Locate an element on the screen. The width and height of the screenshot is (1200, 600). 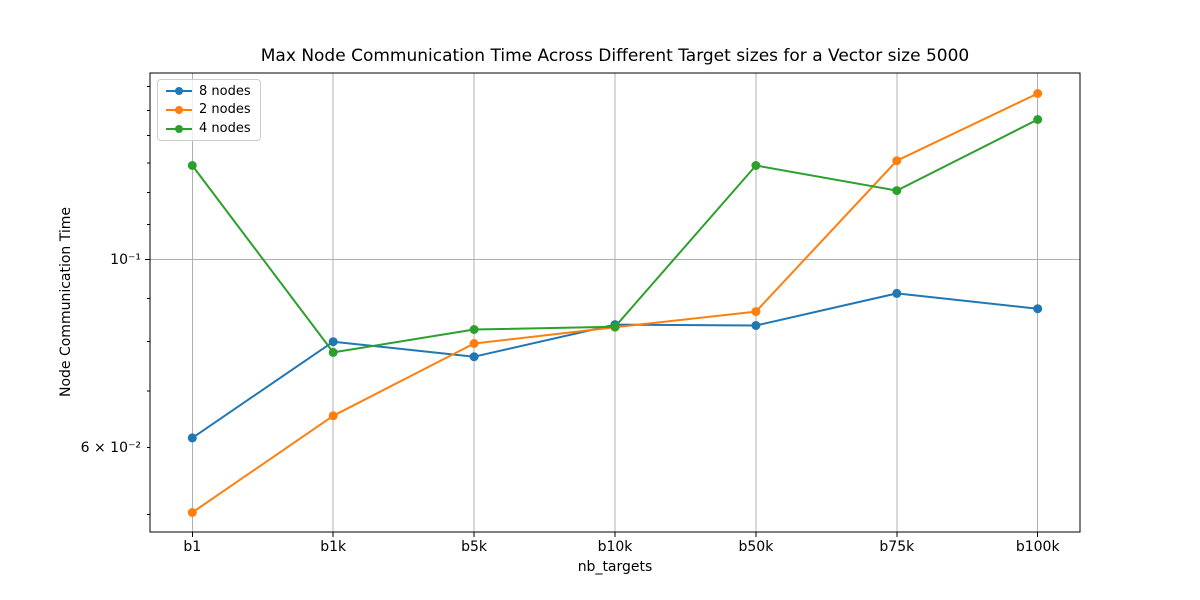
legend: 8 nodes 2 nodes 4 nodes is located at coordinates (209, 110).